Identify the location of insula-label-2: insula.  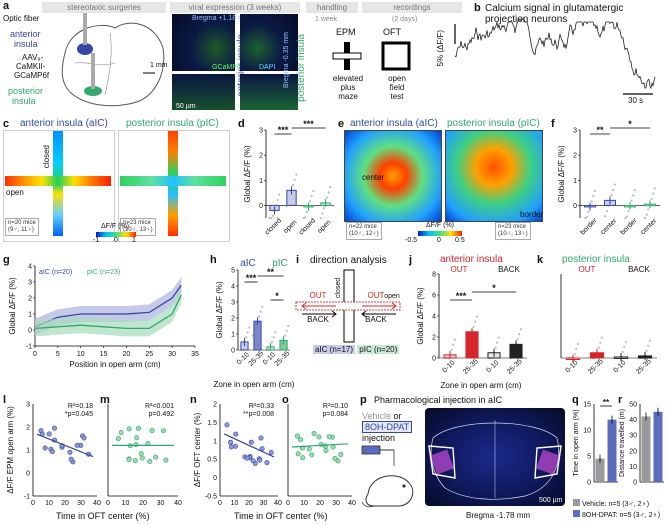
(24, 101).